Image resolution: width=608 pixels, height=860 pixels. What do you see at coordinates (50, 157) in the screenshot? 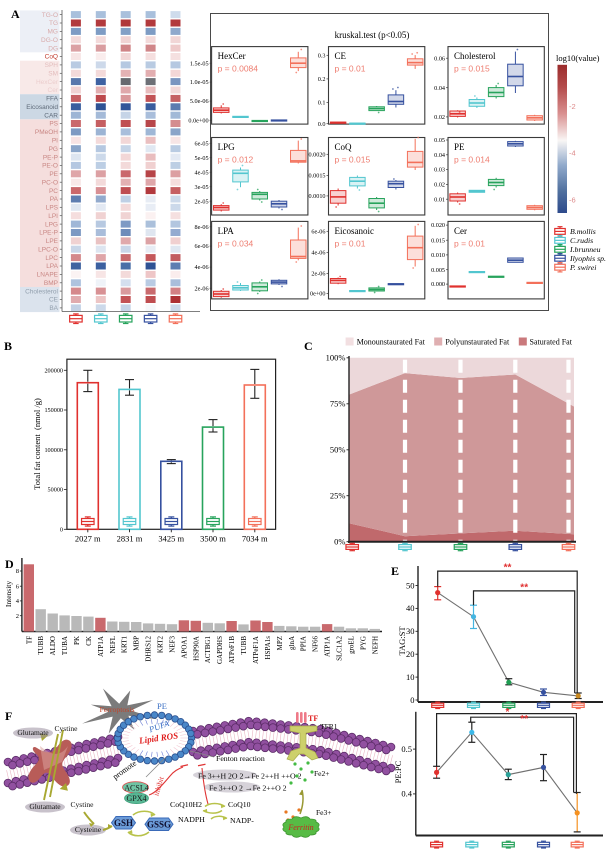
I see `svg-text: PE-P` at bounding box center [50, 157].